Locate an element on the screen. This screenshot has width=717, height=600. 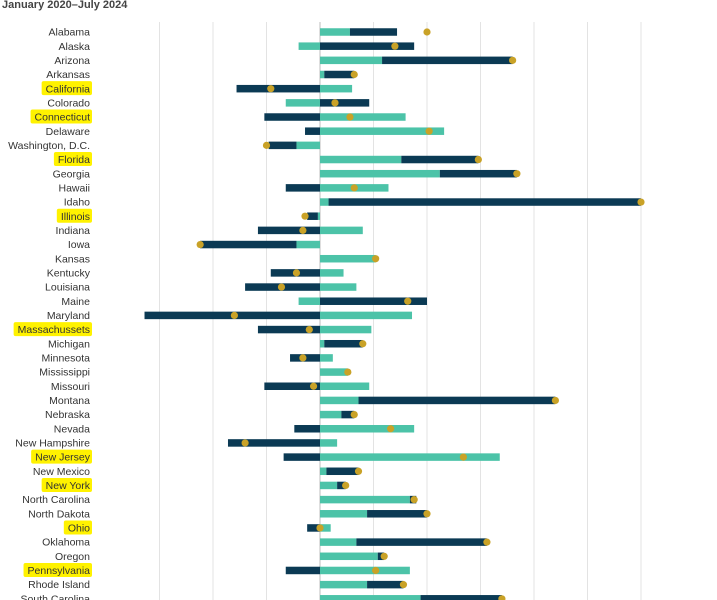
state-row: Alaska is located at coordinates (236, 47).